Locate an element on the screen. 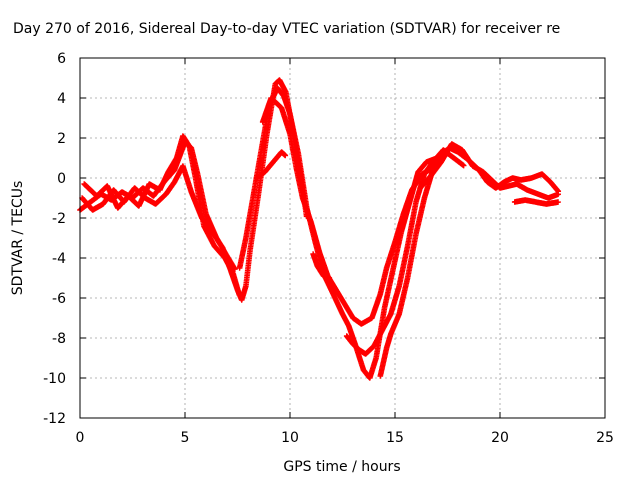 Image resolution: width=640 pixels, height=480 pixels. y-tick-label: -10 is located at coordinates (54, 379).